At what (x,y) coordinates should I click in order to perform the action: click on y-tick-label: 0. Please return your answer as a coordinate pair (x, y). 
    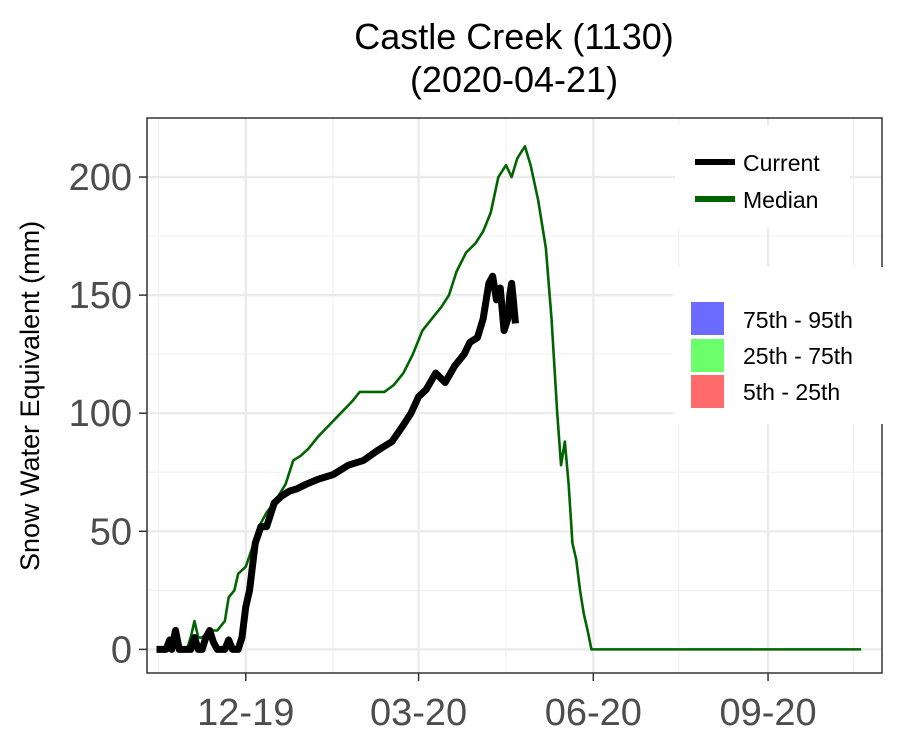
    Looking at the image, I should click on (121, 650).